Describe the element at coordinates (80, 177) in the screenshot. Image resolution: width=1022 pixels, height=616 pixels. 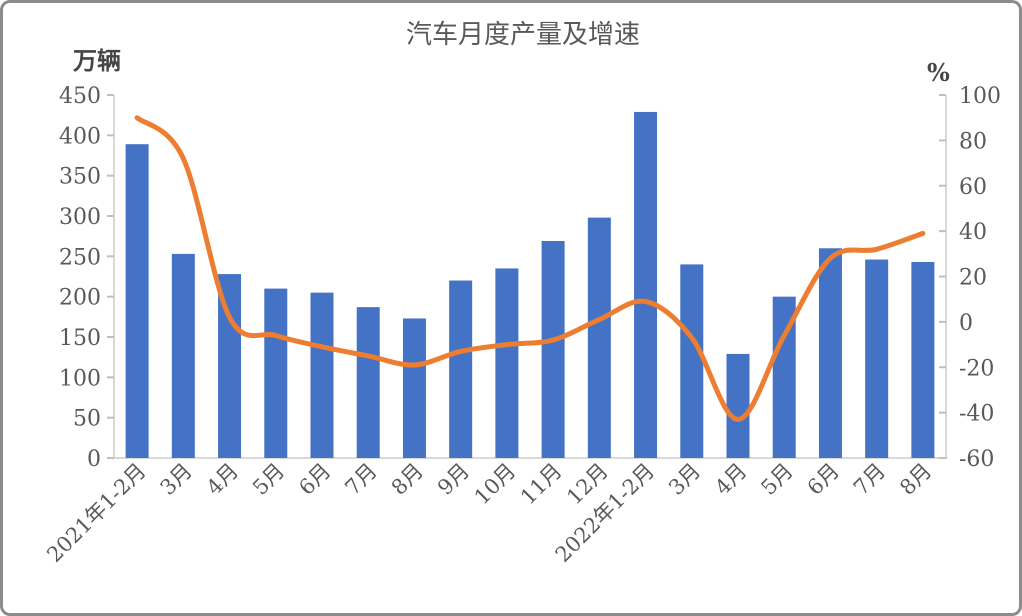
I see `left-axis-tick-label: 350` at that location.